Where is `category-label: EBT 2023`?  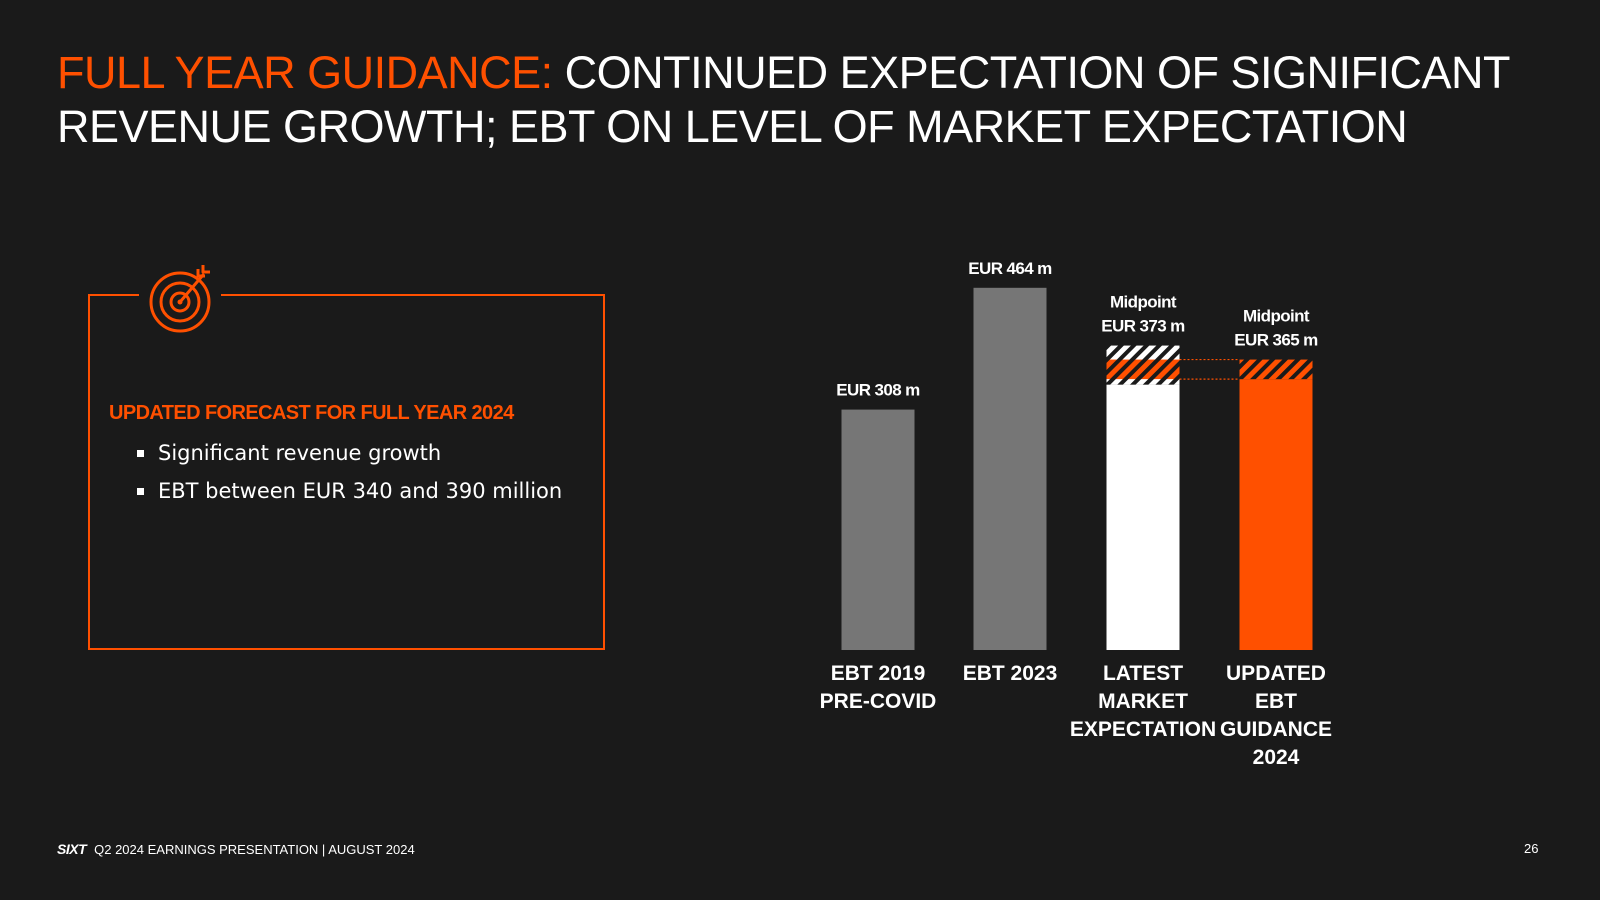
category-label: EBT 2023 is located at coordinates (1010, 673).